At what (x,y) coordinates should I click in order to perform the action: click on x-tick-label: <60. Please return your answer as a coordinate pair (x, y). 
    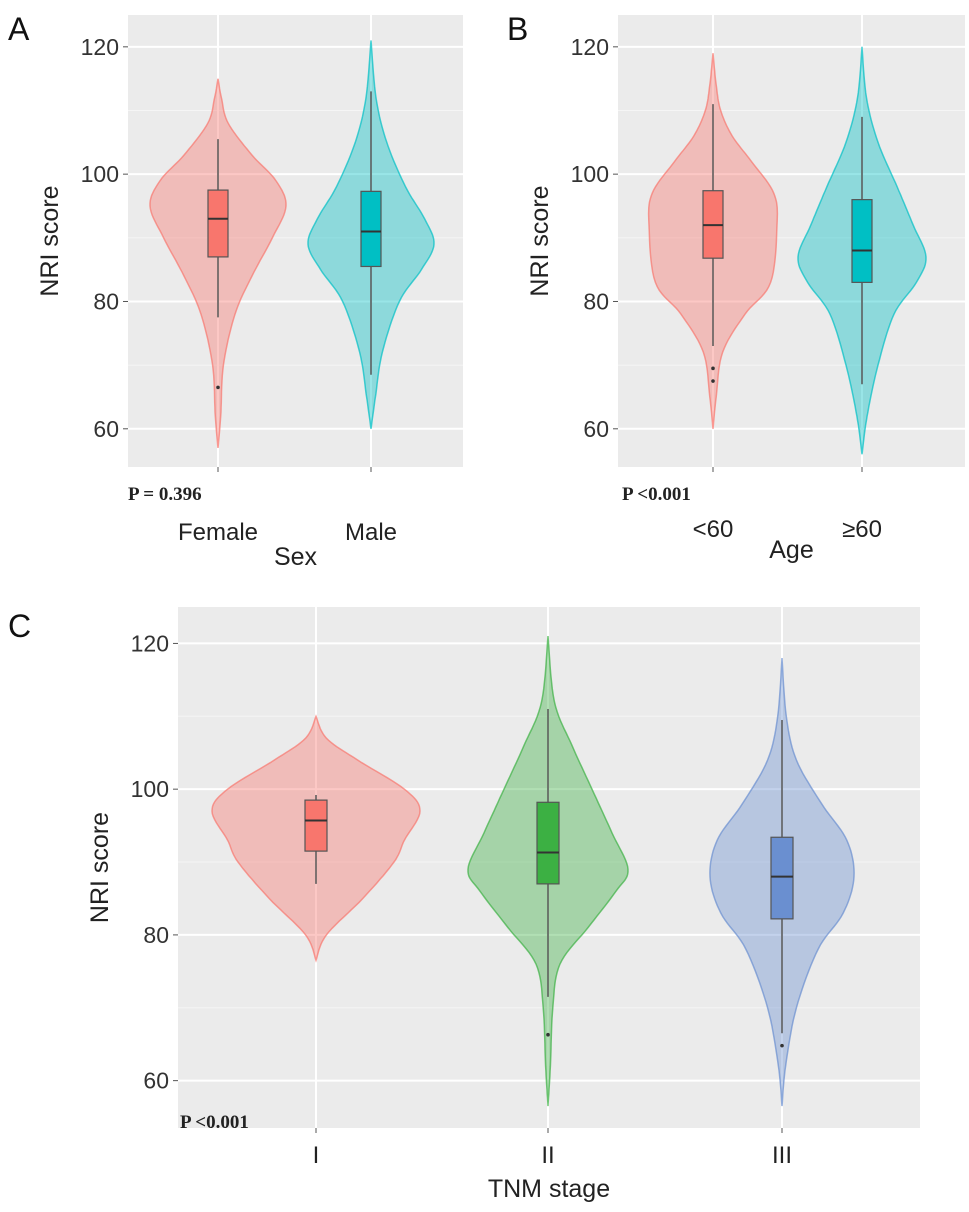
    Looking at the image, I should click on (713, 529).